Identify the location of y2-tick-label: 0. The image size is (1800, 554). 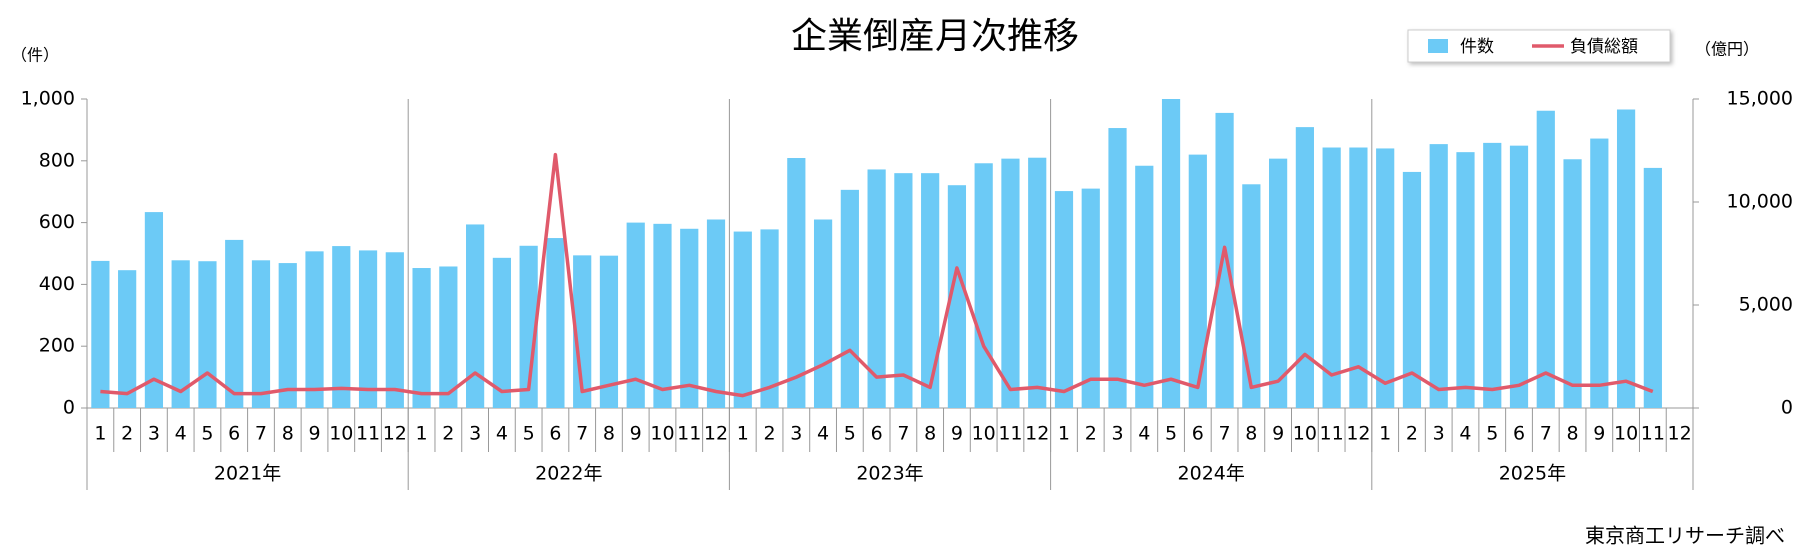
(1787, 408).